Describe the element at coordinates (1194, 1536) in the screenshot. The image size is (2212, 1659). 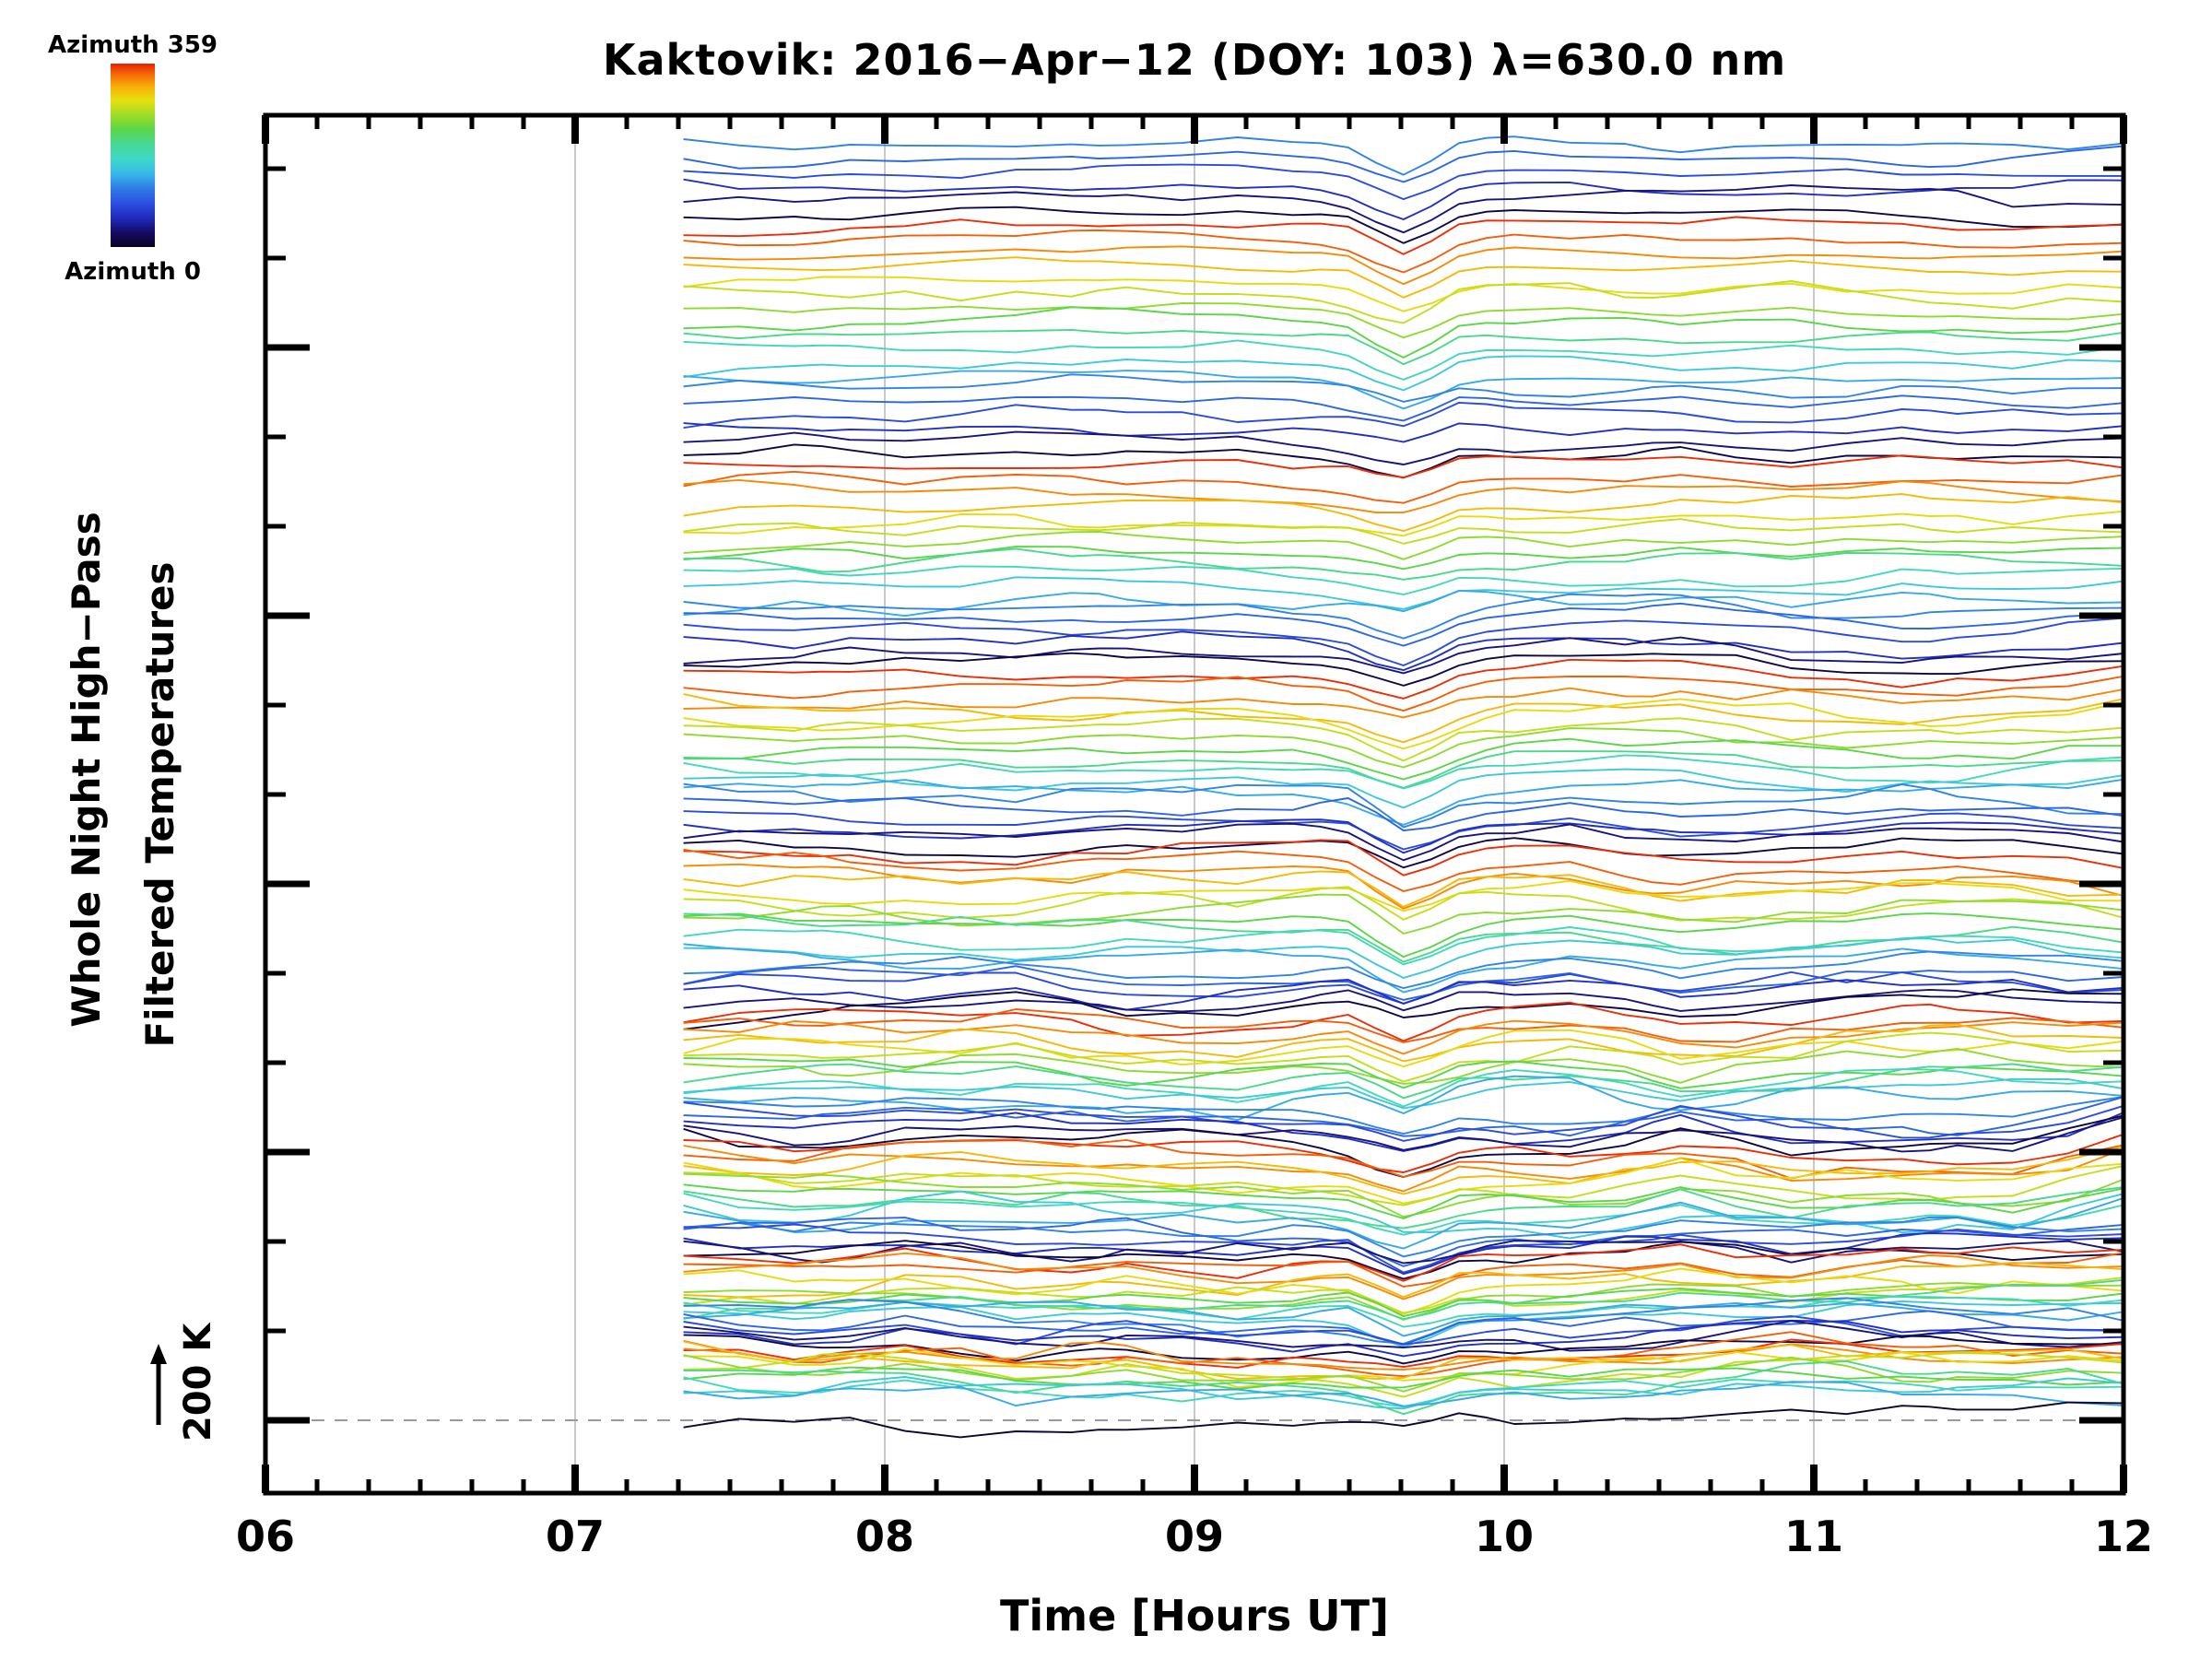
I see `x-tick-label: 09` at that location.